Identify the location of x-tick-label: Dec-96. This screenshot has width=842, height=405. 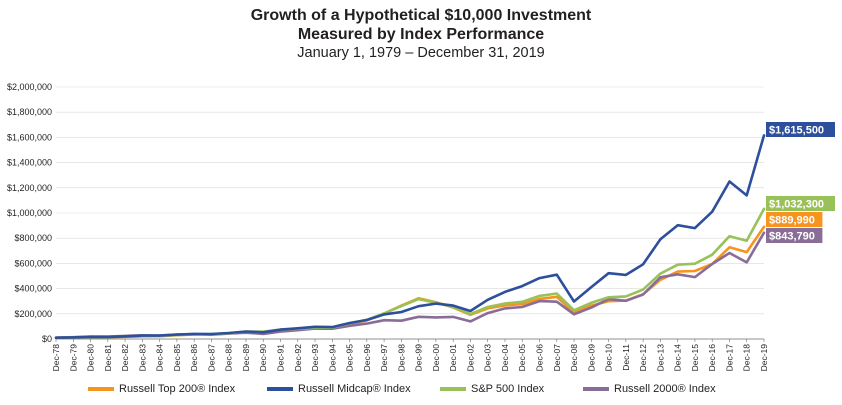
(367, 358).